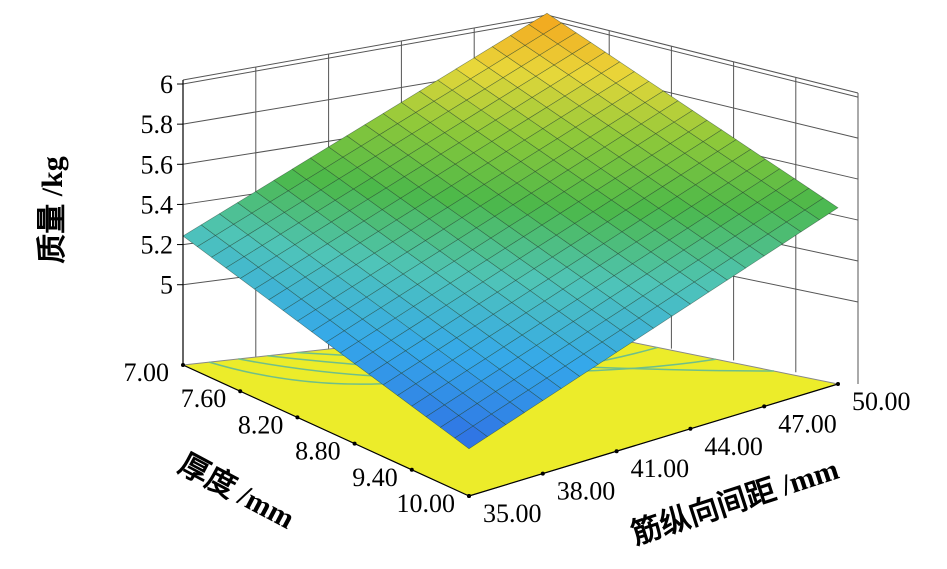  Describe the element at coordinates (375, 477) in the screenshot. I see `y-tick-label: 9.40` at that location.